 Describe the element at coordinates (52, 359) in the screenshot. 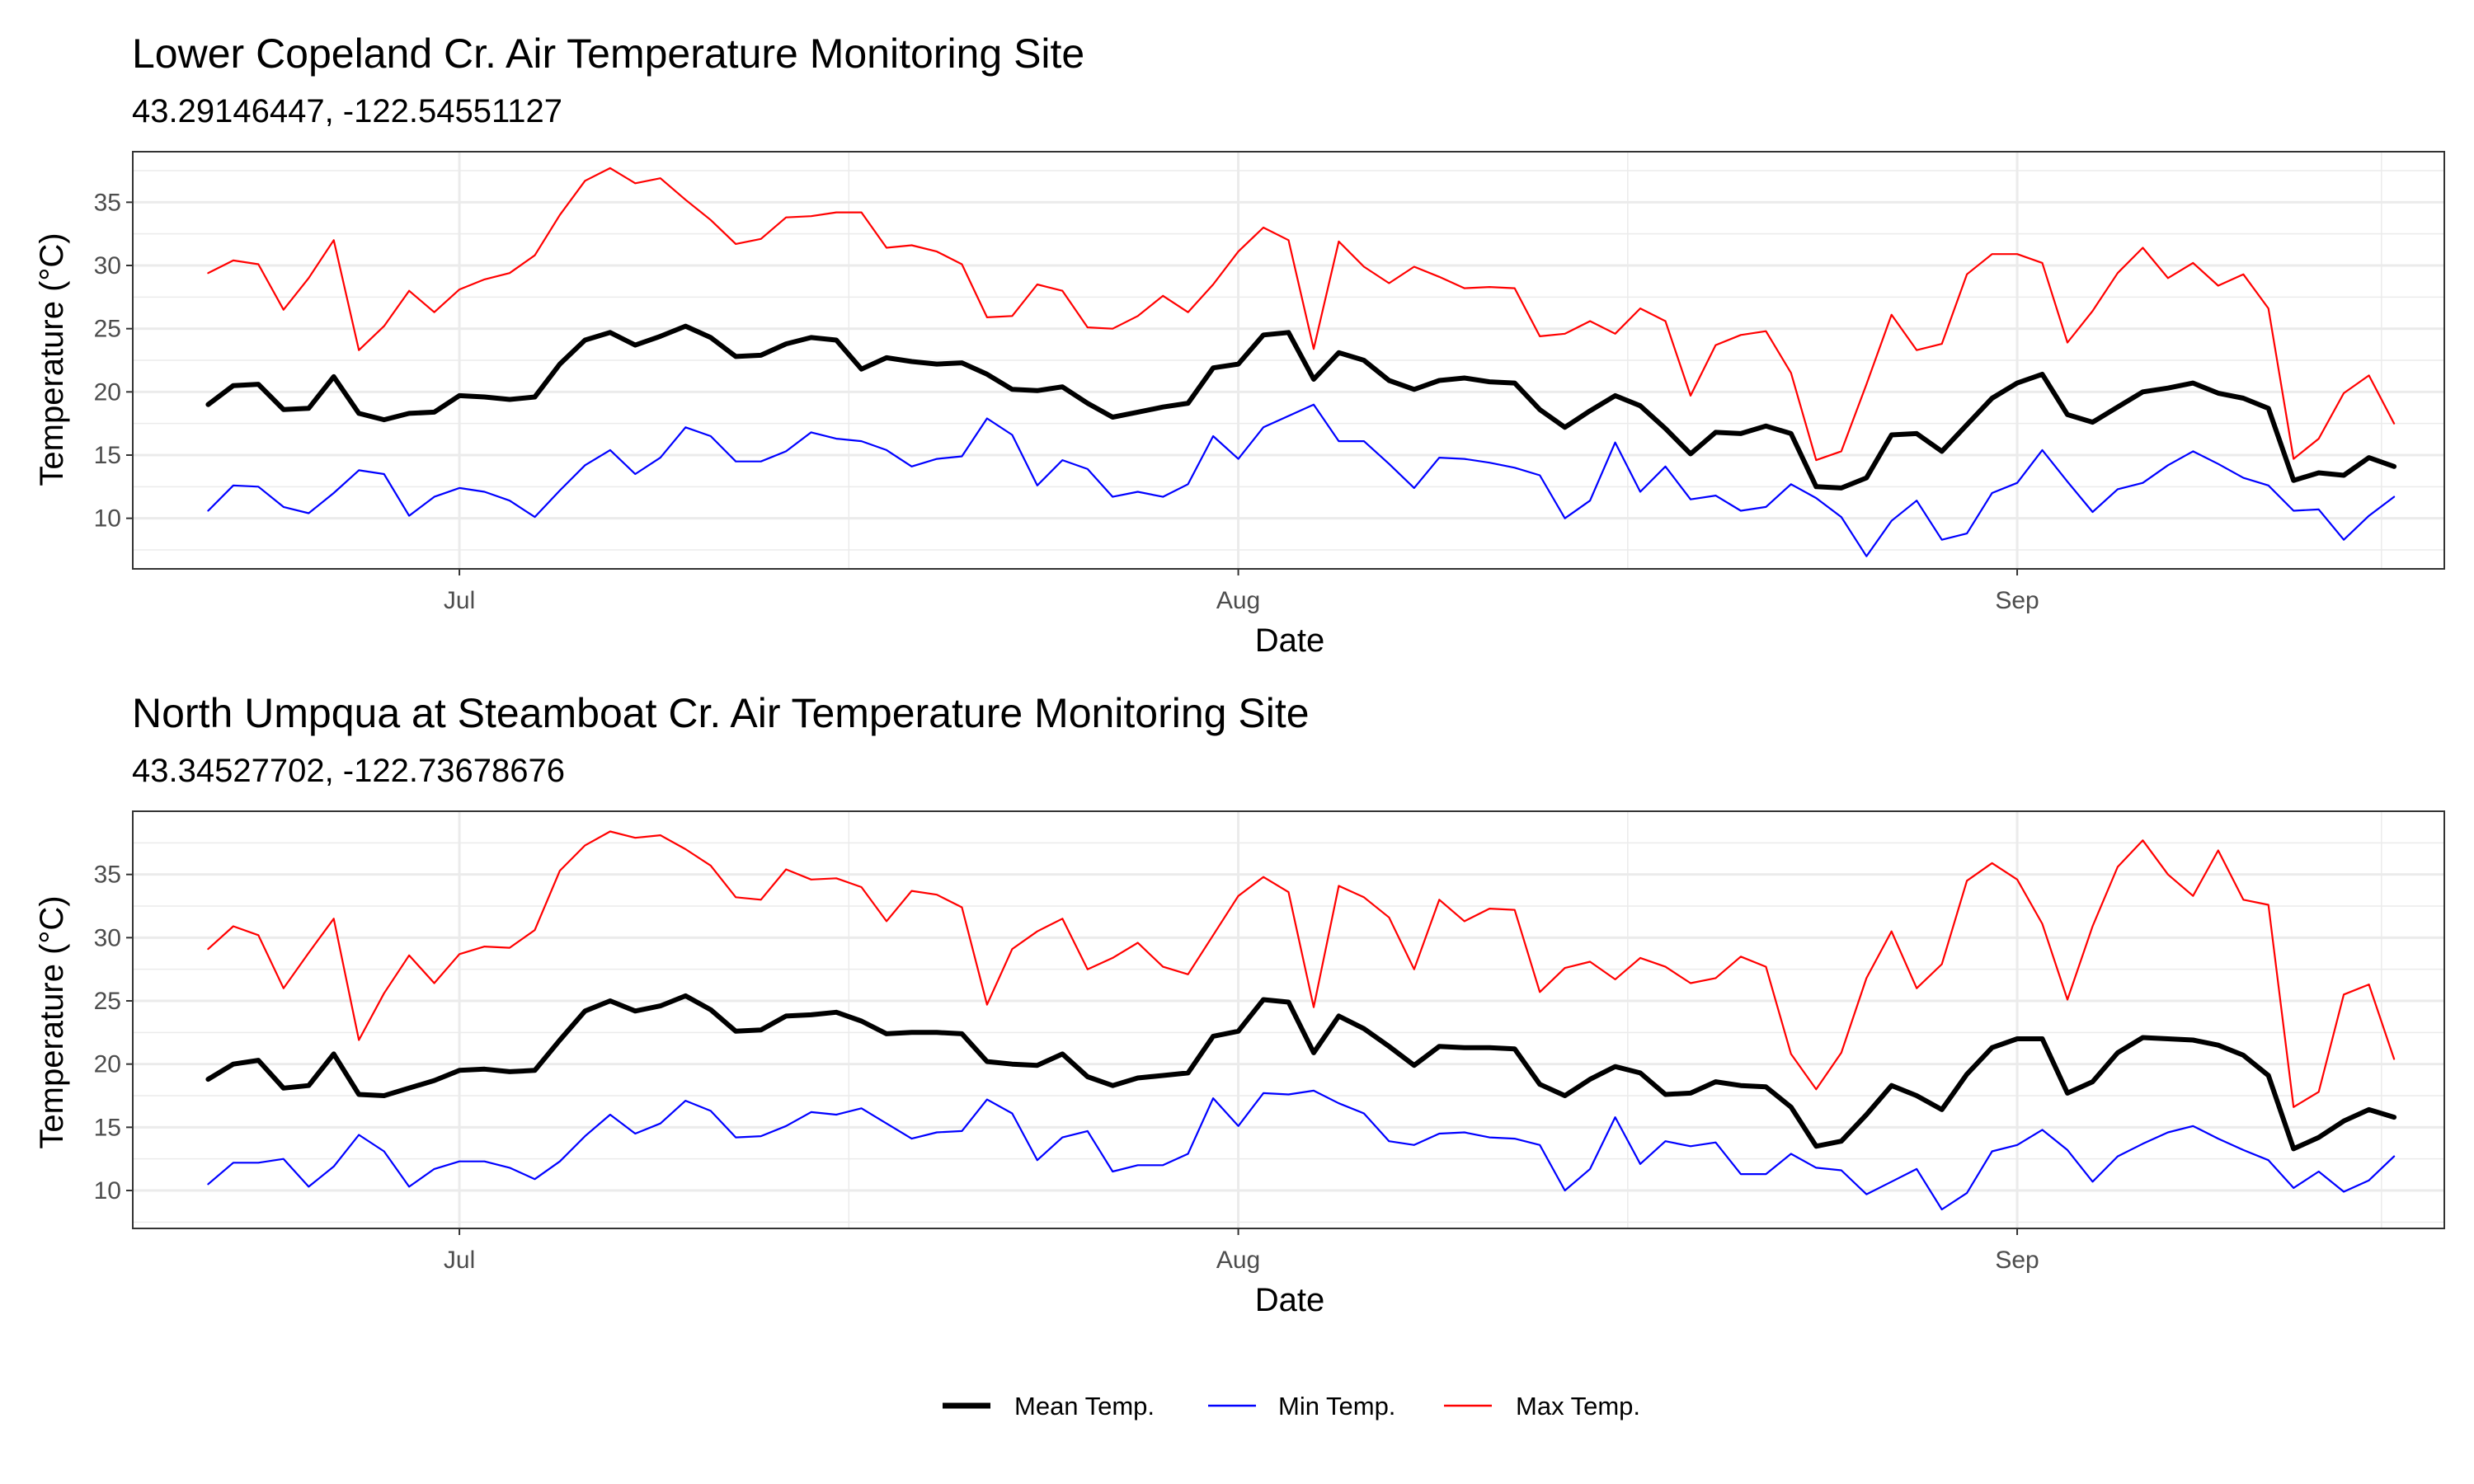

I see `panel-1-y-axis-label: Temperature (°C)` at that location.